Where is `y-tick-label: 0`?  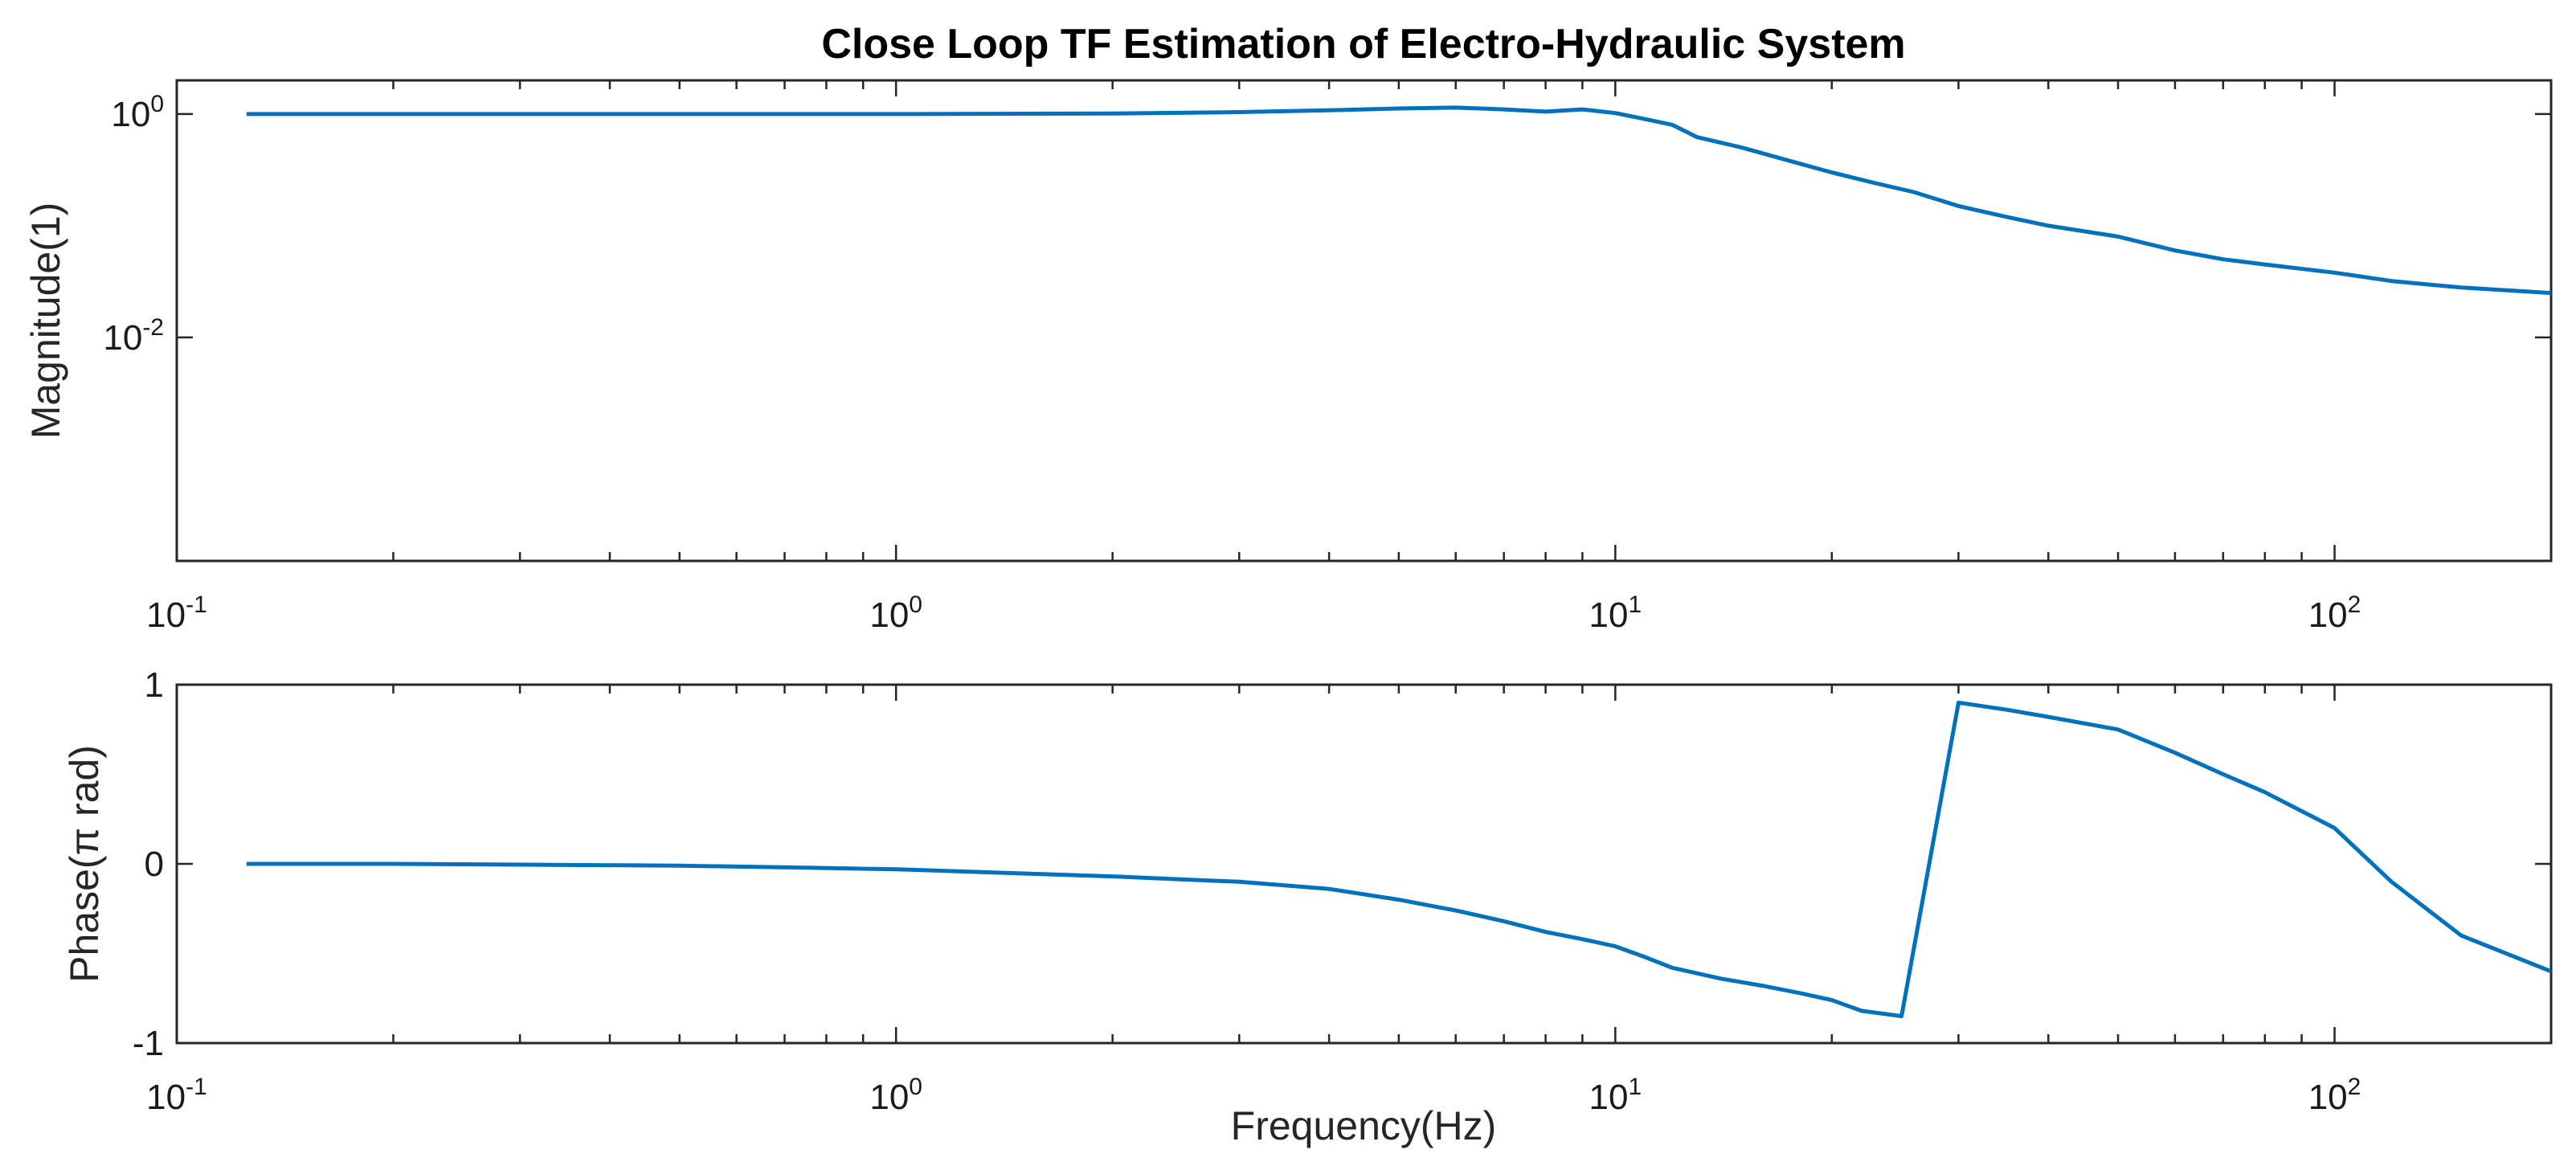
y-tick-label: 0 is located at coordinates (154, 865).